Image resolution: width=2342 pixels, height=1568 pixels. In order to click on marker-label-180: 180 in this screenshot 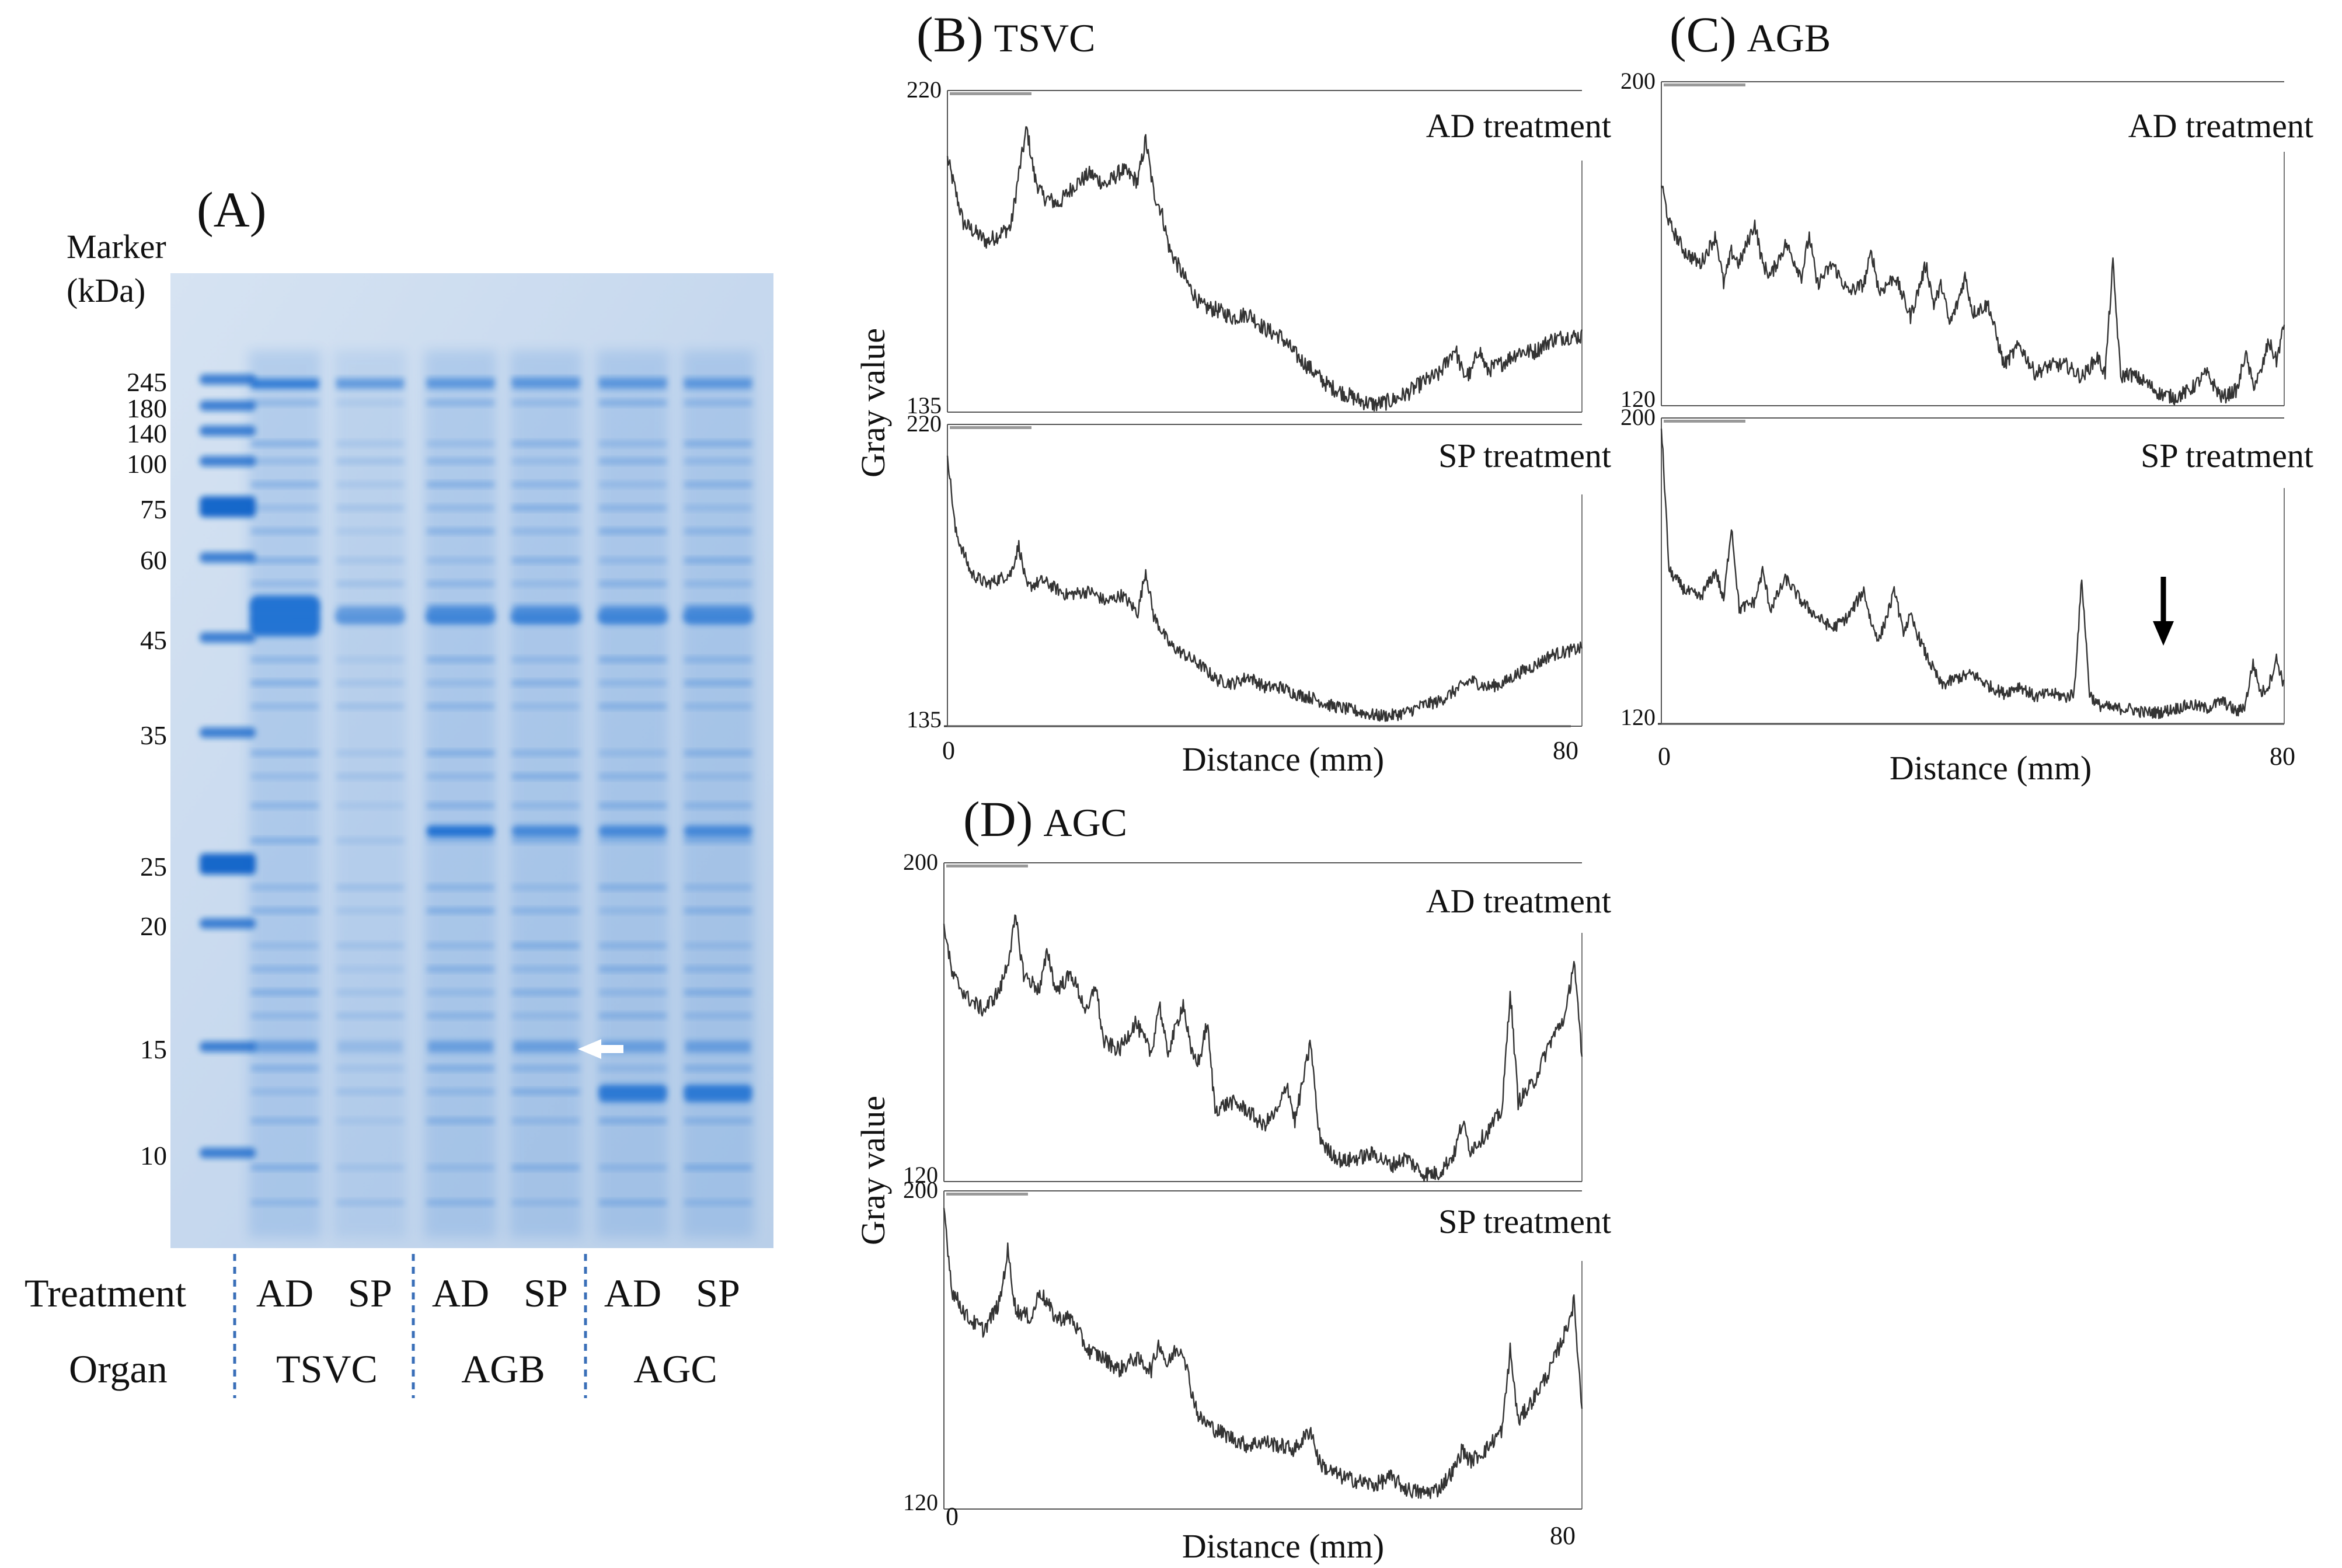, I will do `click(147, 408)`.